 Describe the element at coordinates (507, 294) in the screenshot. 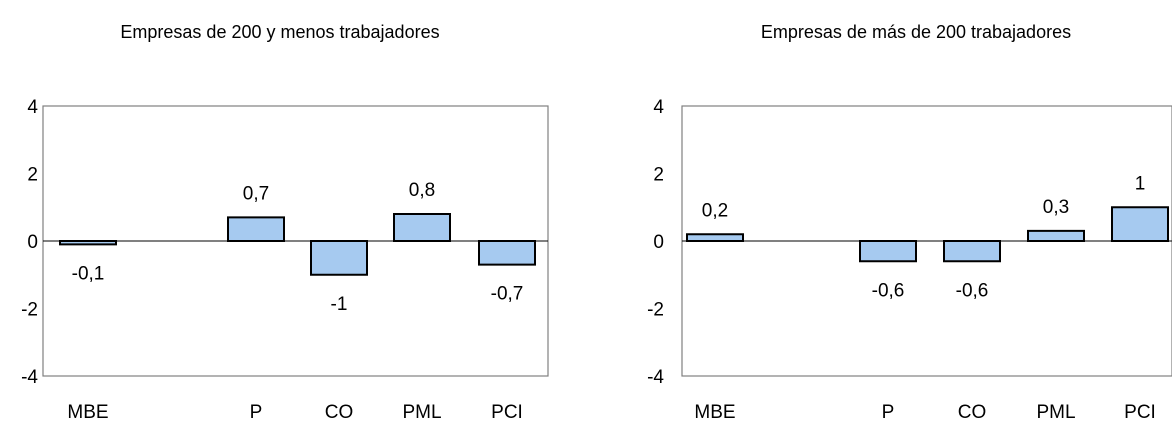

I see `data-label: -0,7` at that location.